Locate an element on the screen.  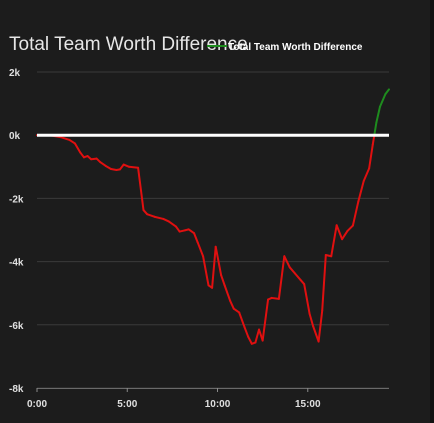
y-tick-label: 2k is located at coordinates (15, 73).